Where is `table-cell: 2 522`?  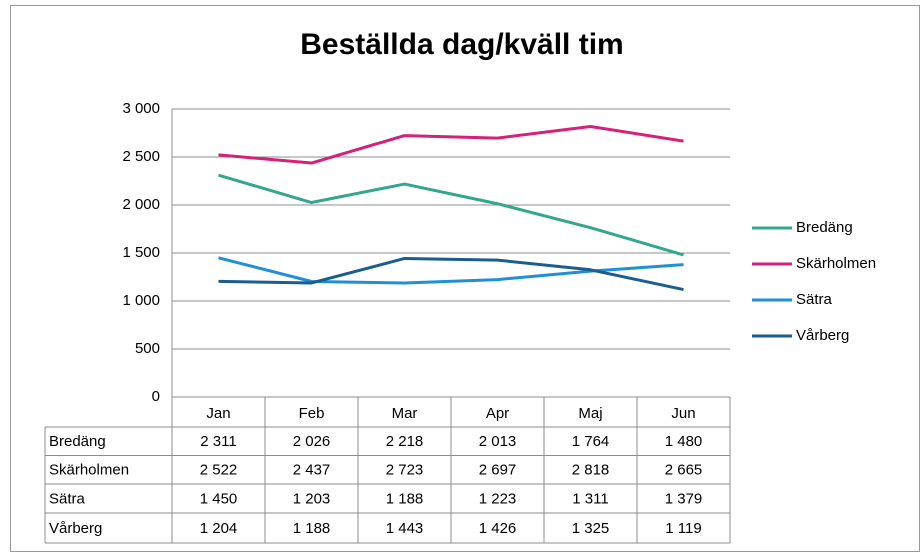
table-cell: 2 522 is located at coordinates (219, 470).